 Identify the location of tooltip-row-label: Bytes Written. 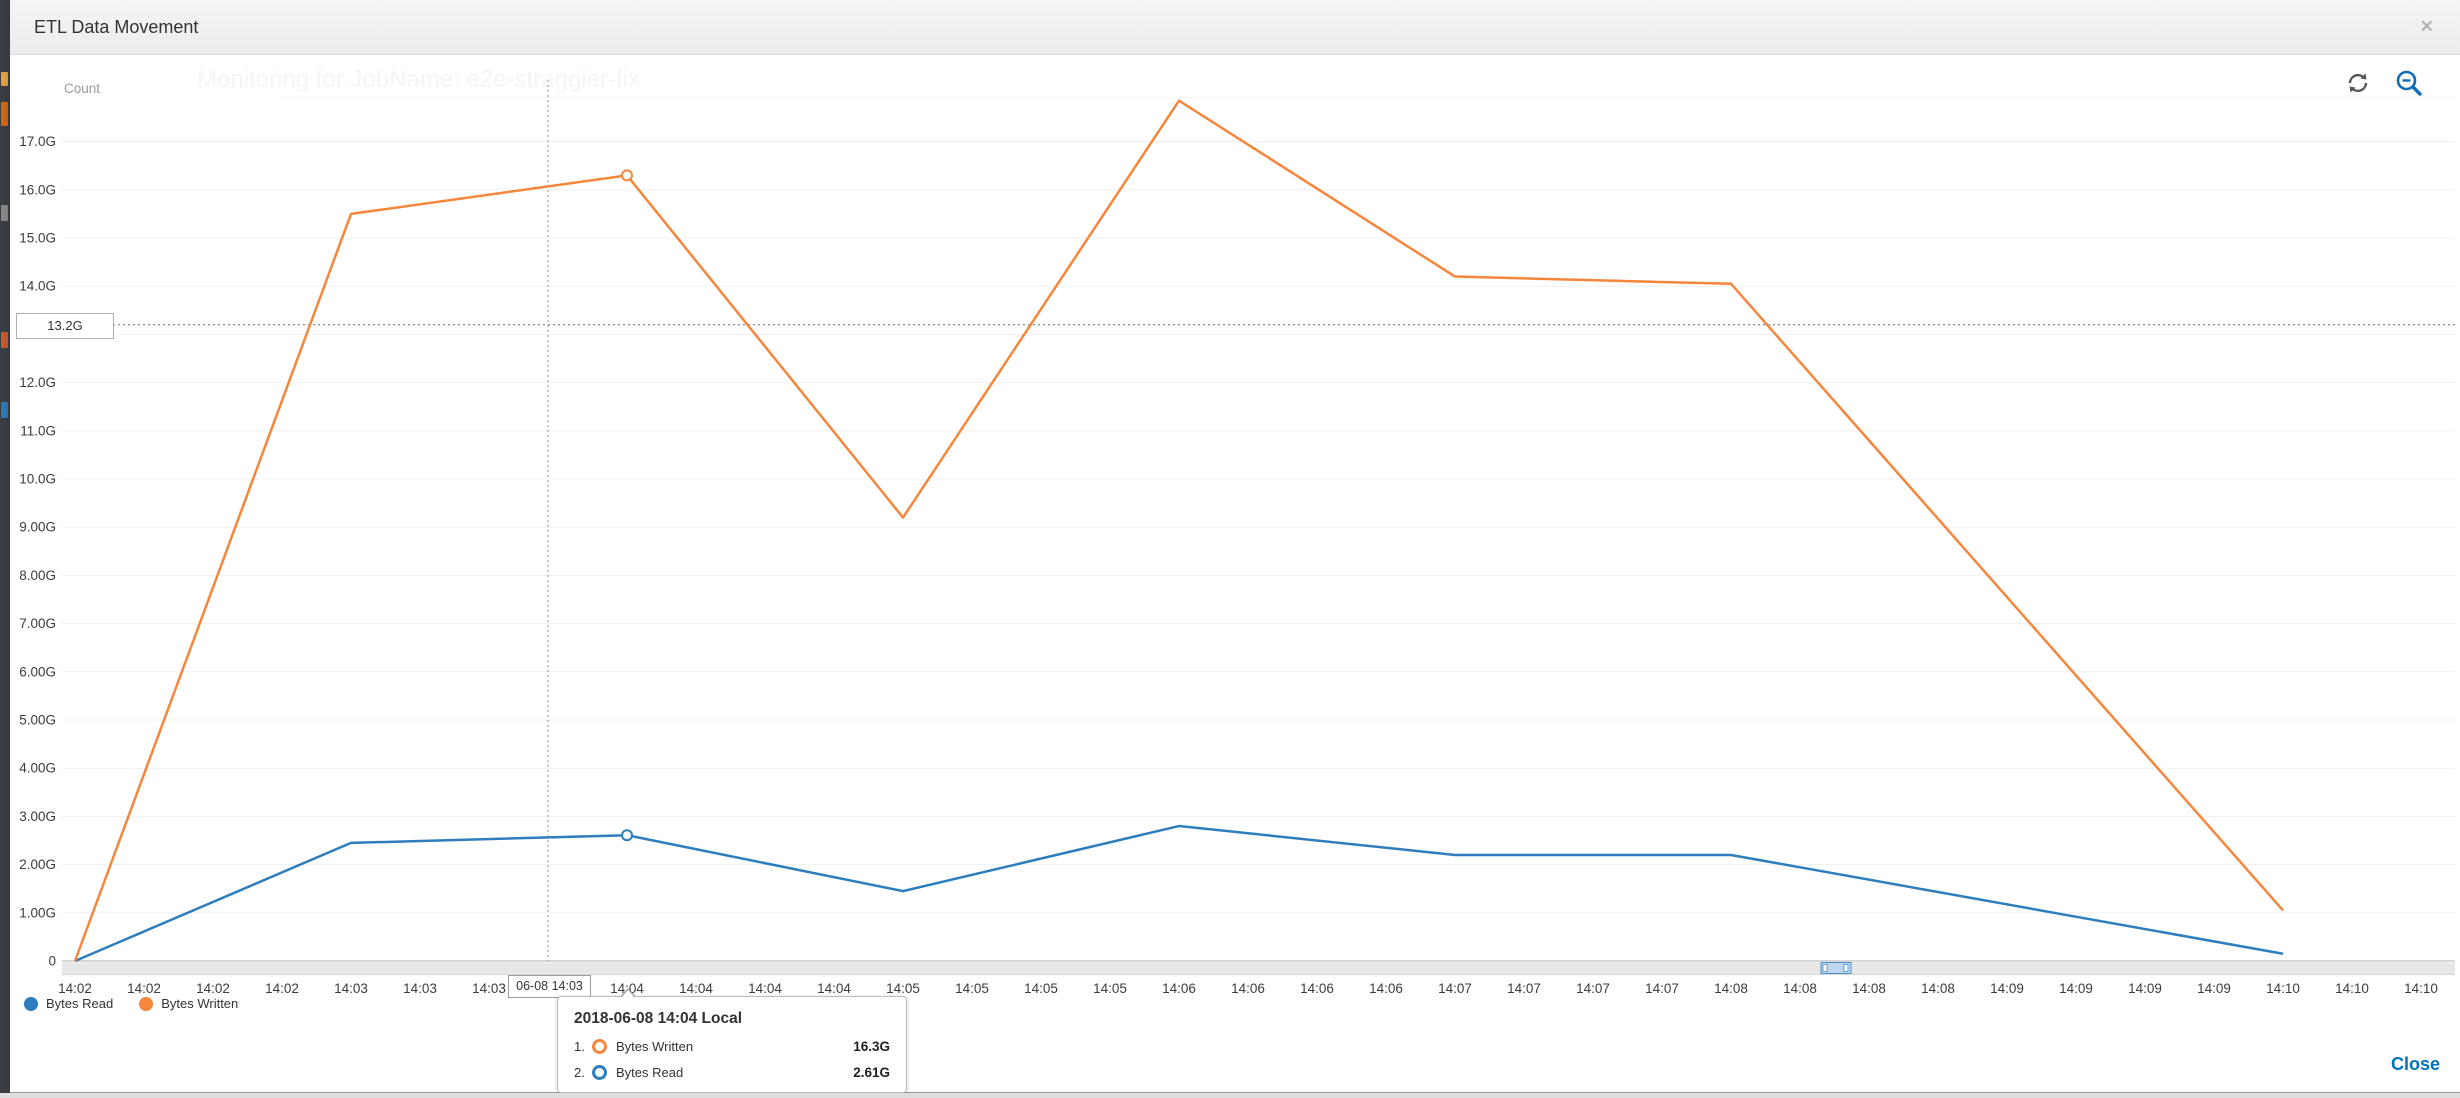
(655, 1046).